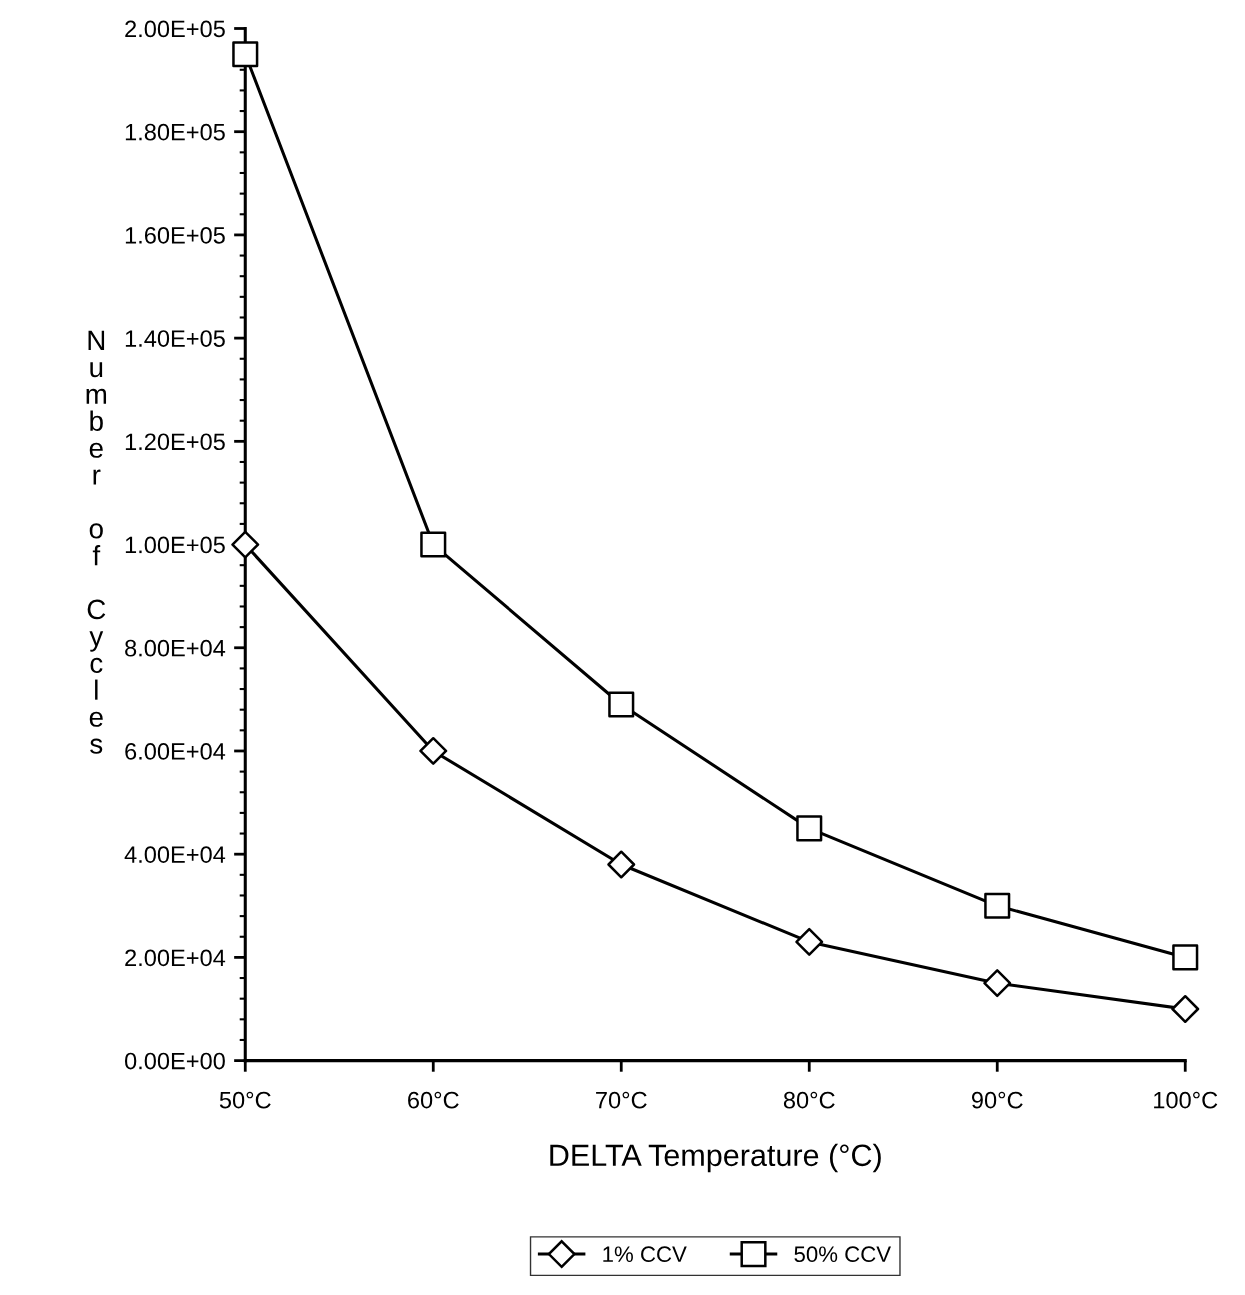 Image resolution: width=1245 pixels, height=1295 pixels. I want to click on x-tick-label: 50°C, so click(245, 1100).